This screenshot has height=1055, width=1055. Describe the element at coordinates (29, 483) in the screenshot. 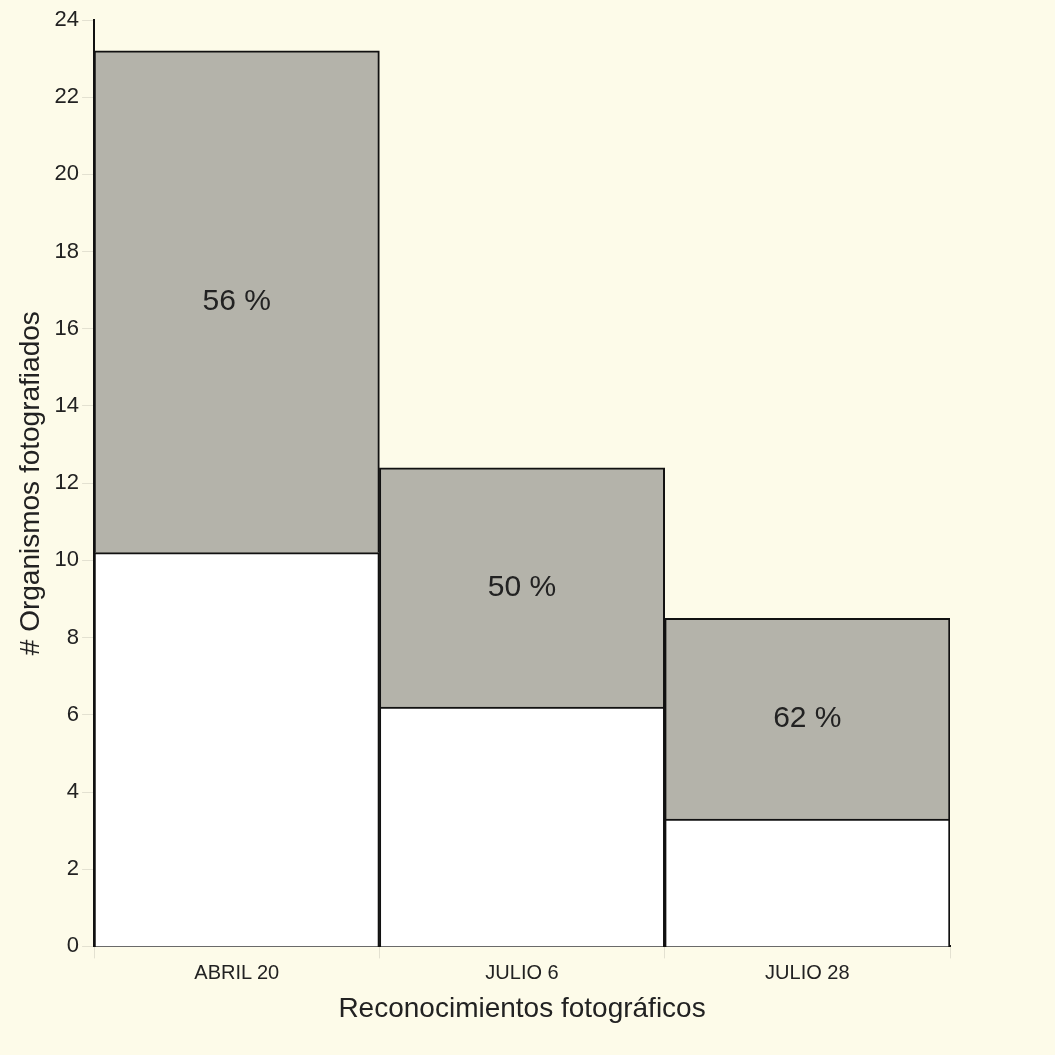

I see `y-axis-title: # Organismos fotografiados` at that location.